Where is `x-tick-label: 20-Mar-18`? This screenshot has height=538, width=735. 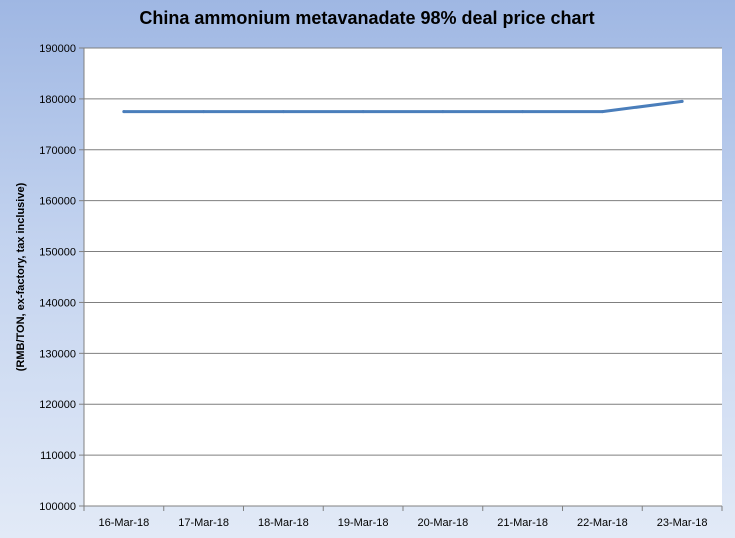
x-tick-label: 20-Mar-18 is located at coordinates (443, 523).